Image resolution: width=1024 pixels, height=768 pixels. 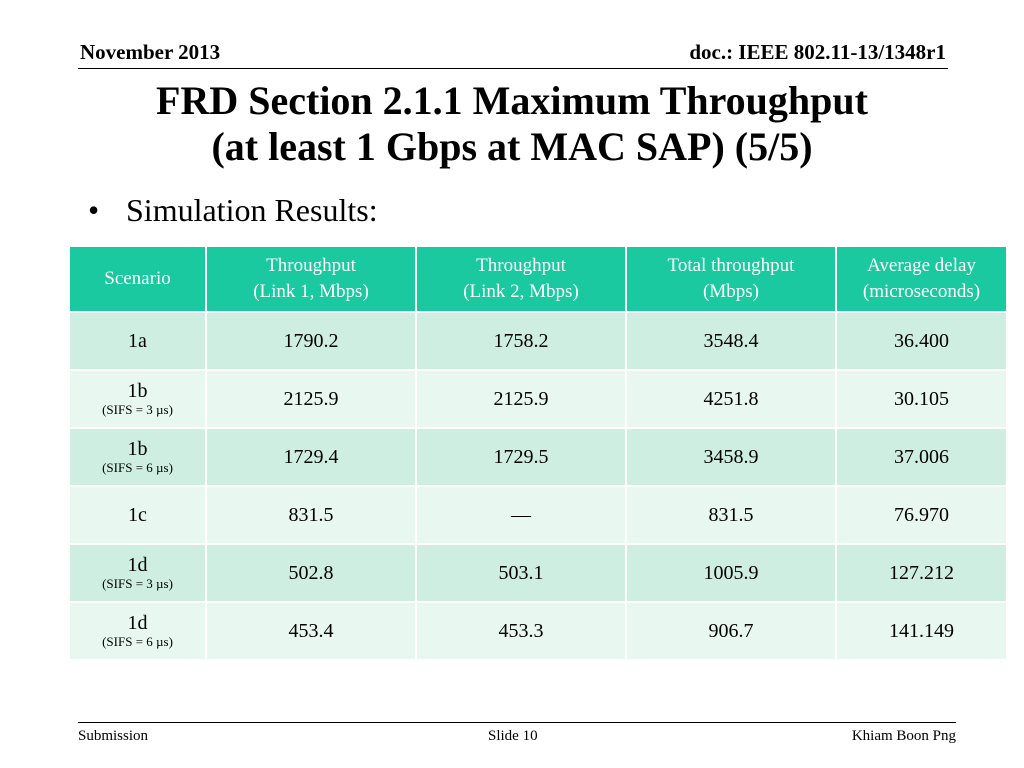 I want to click on cell-link1-throughput: 502.8, so click(x=311, y=573).